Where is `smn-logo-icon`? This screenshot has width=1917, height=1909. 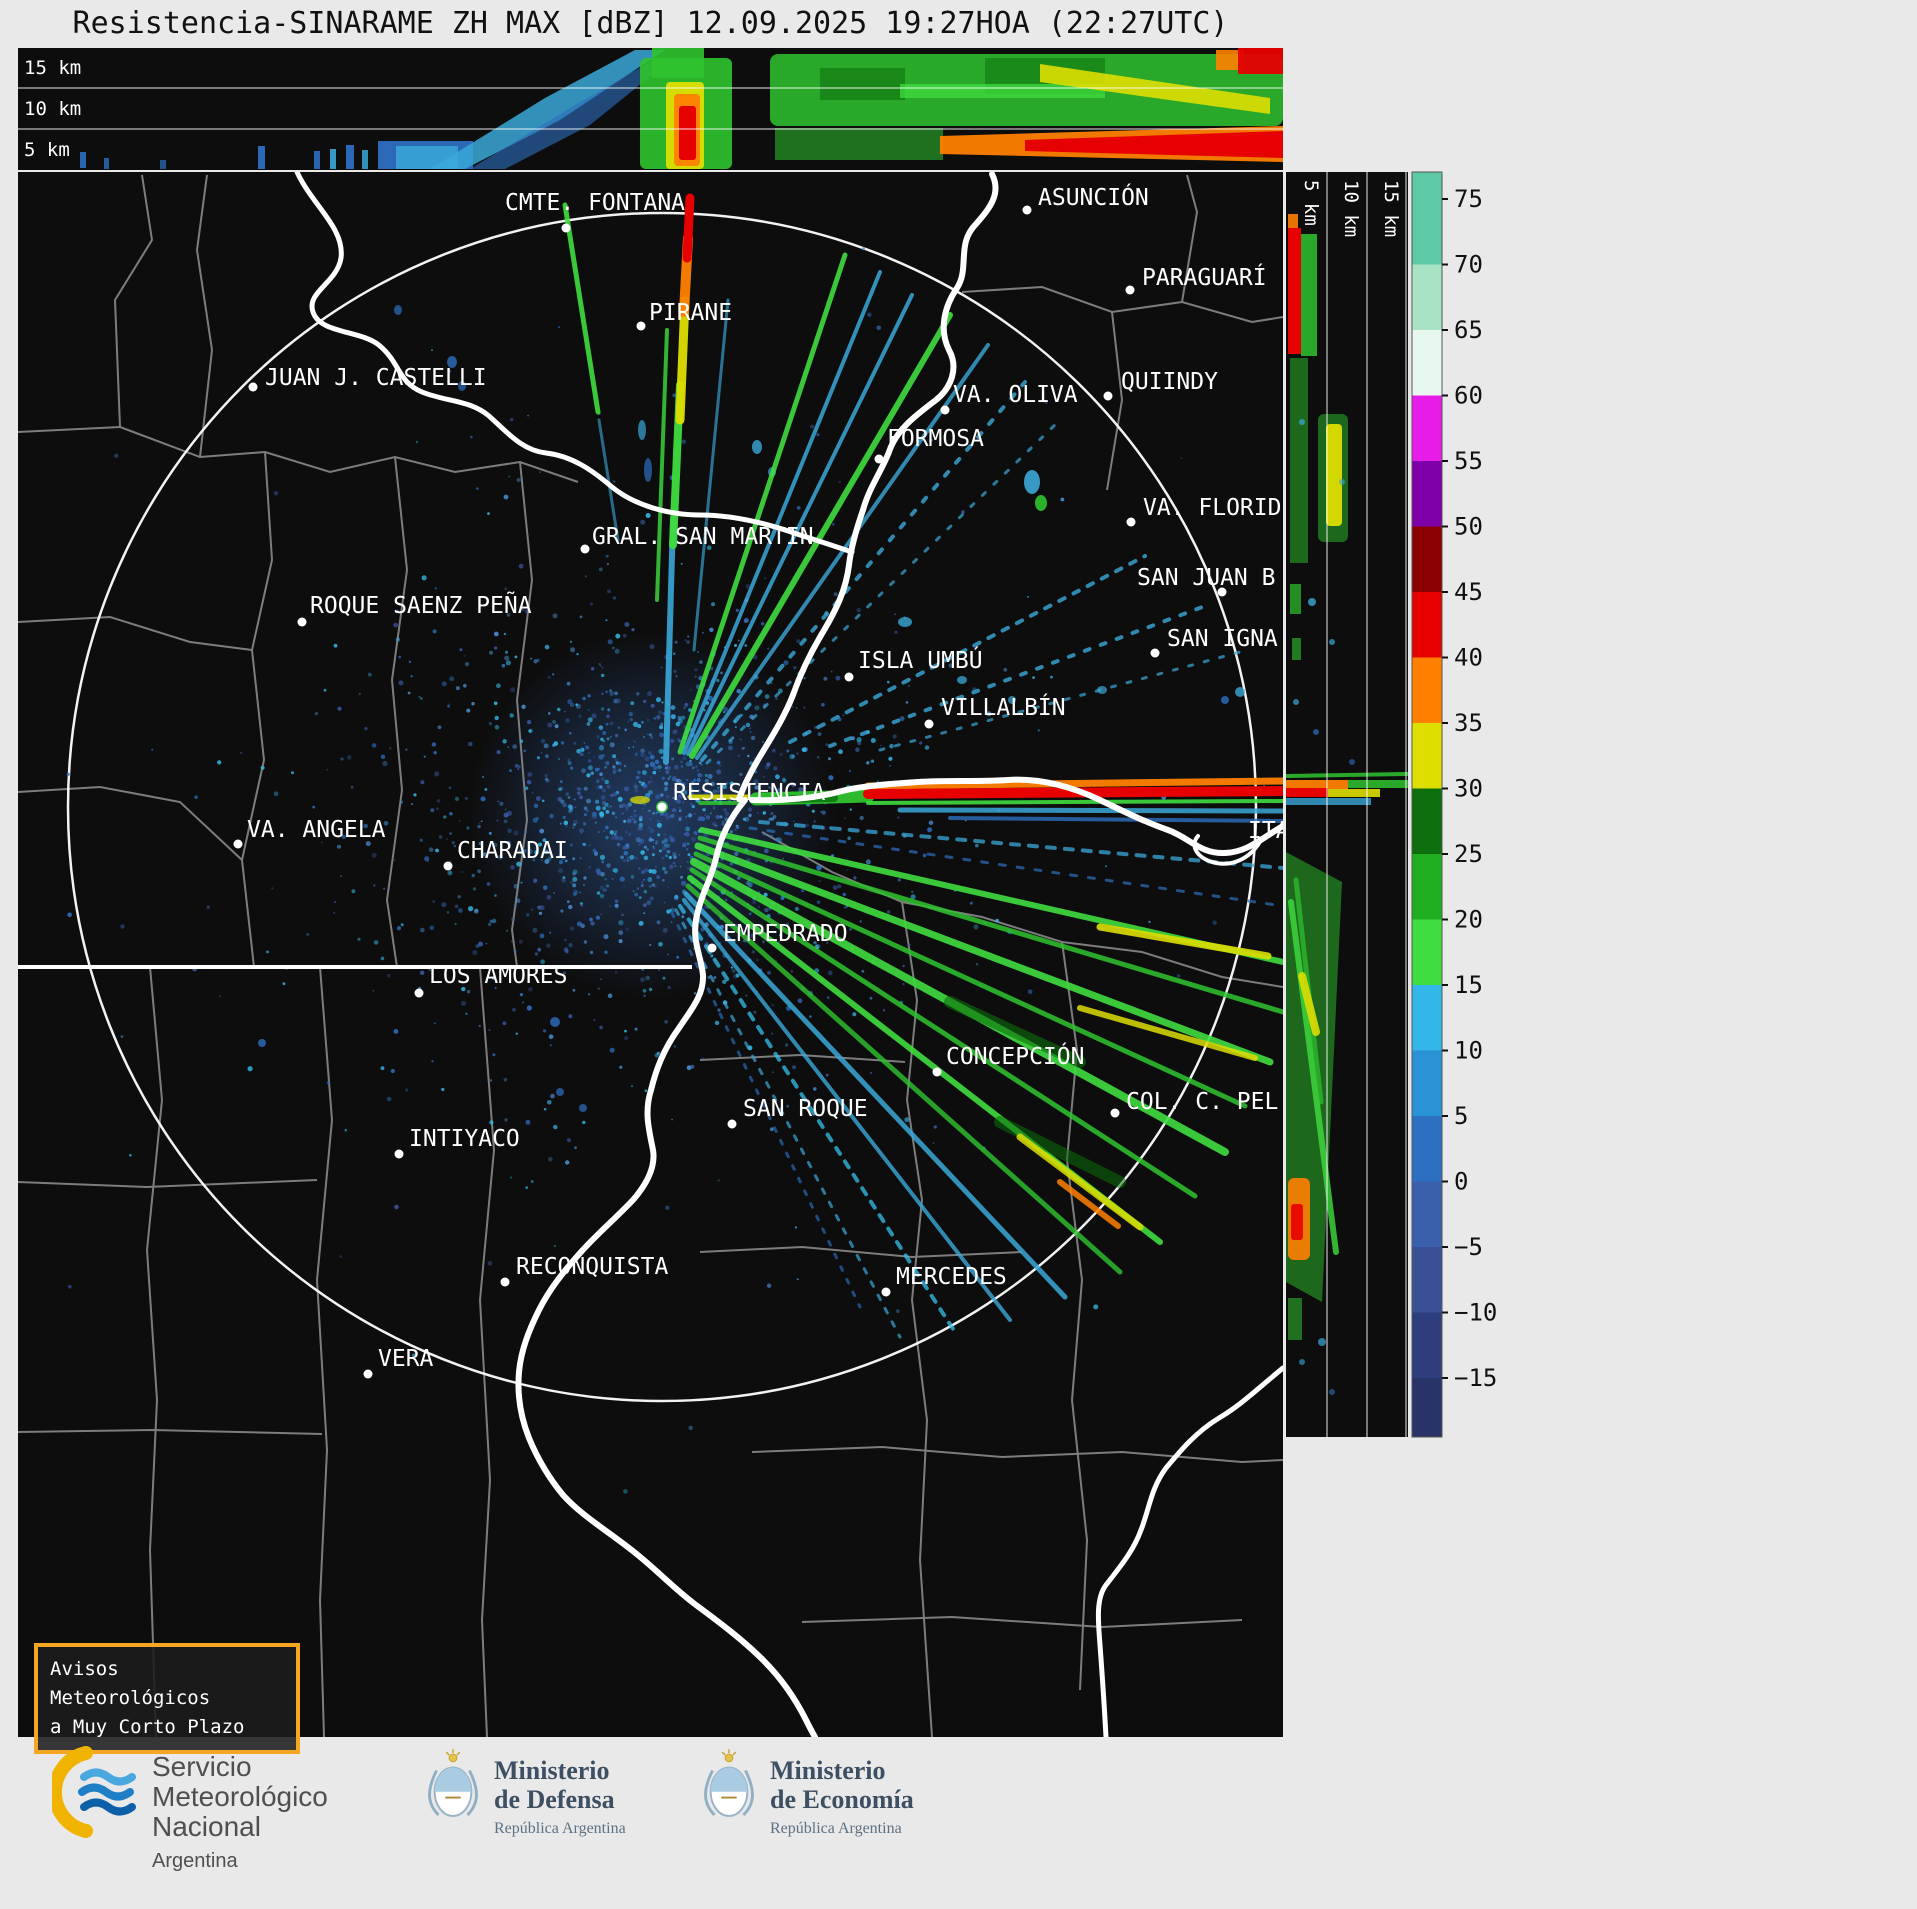
smn-logo-icon is located at coordinates (91, 1792).